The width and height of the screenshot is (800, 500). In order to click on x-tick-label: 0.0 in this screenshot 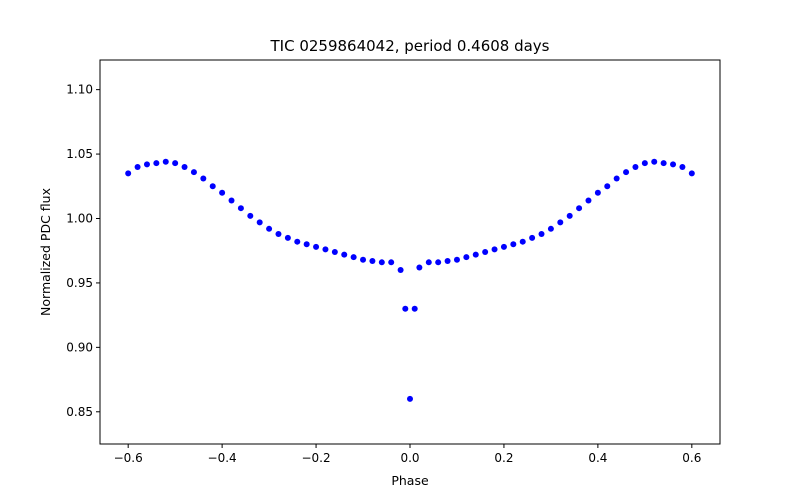, I will do `click(409, 458)`.